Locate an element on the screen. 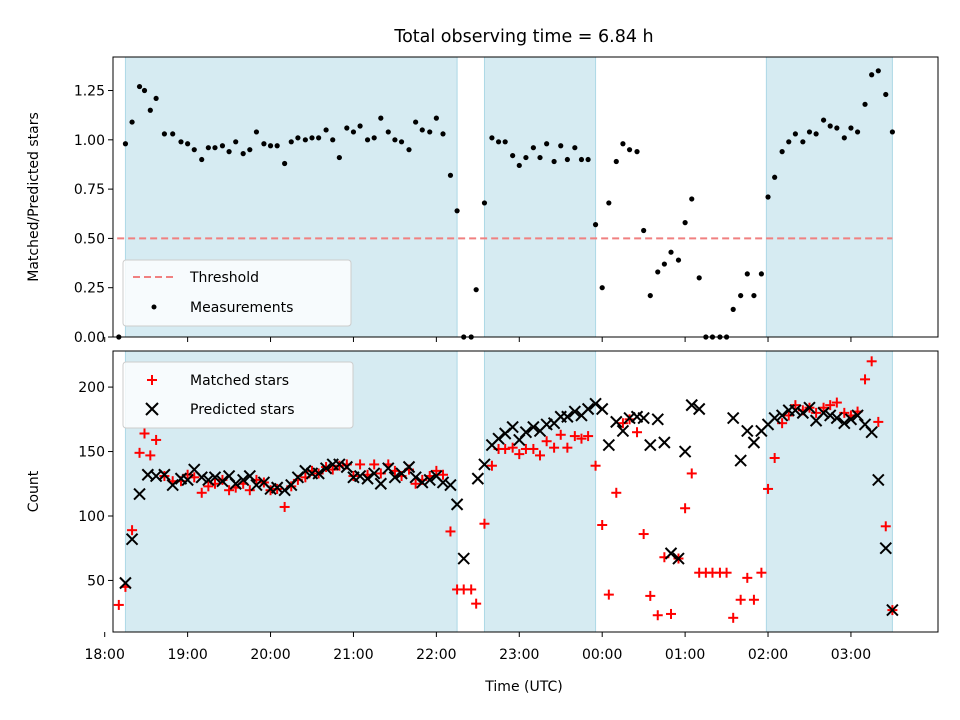 The width and height of the screenshot is (960, 720). legend-predicted-label: Predicted stars is located at coordinates (242, 410).